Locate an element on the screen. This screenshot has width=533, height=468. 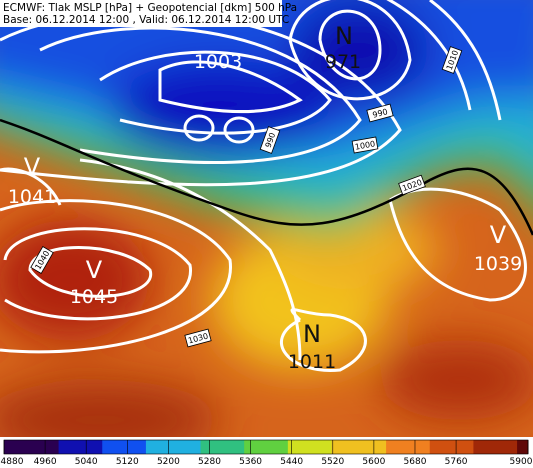
colorbar-label: 4960 is located at coordinates (45, 462).